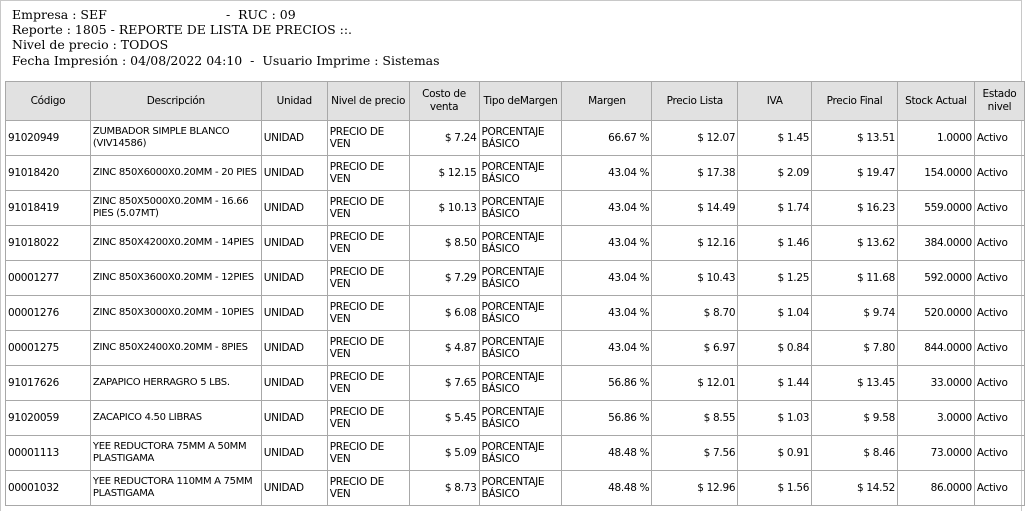 The width and height of the screenshot is (1025, 511). Describe the element at coordinates (607, 138) in the screenshot. I see `cell-margen: 66.67 %` at that location.